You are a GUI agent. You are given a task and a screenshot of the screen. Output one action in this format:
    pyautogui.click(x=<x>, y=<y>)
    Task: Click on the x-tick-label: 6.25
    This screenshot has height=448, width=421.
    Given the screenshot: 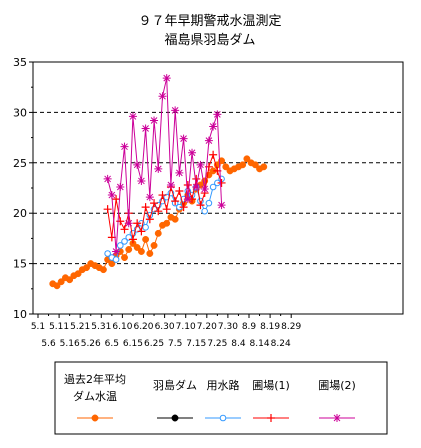 What is the action you would take?
    pyautogui.click(x=154, y=344)
    